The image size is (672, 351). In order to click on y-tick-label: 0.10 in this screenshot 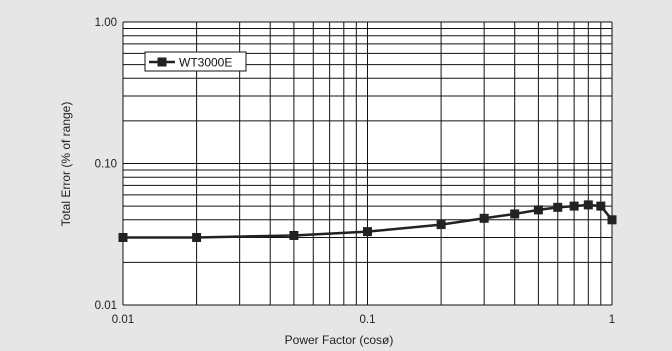, I will do `click(106, 165)`.